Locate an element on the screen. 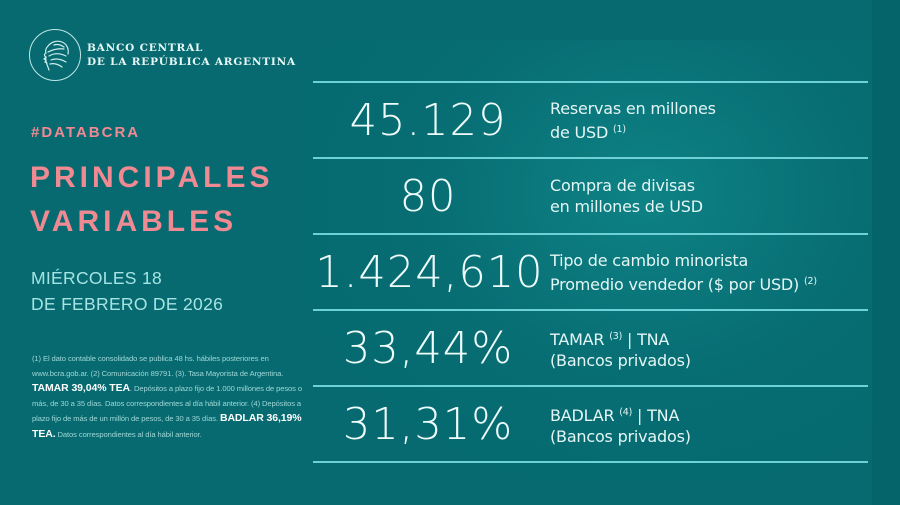 This screenshot has width=900, height=505. footnote-ref: (1) is located at coordinates (619, 129).